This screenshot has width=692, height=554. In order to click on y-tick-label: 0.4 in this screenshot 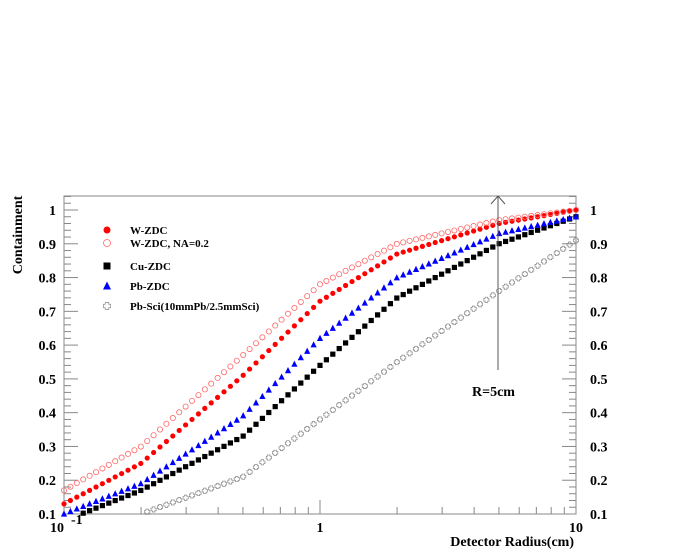, I will do `click(48, 414)`.